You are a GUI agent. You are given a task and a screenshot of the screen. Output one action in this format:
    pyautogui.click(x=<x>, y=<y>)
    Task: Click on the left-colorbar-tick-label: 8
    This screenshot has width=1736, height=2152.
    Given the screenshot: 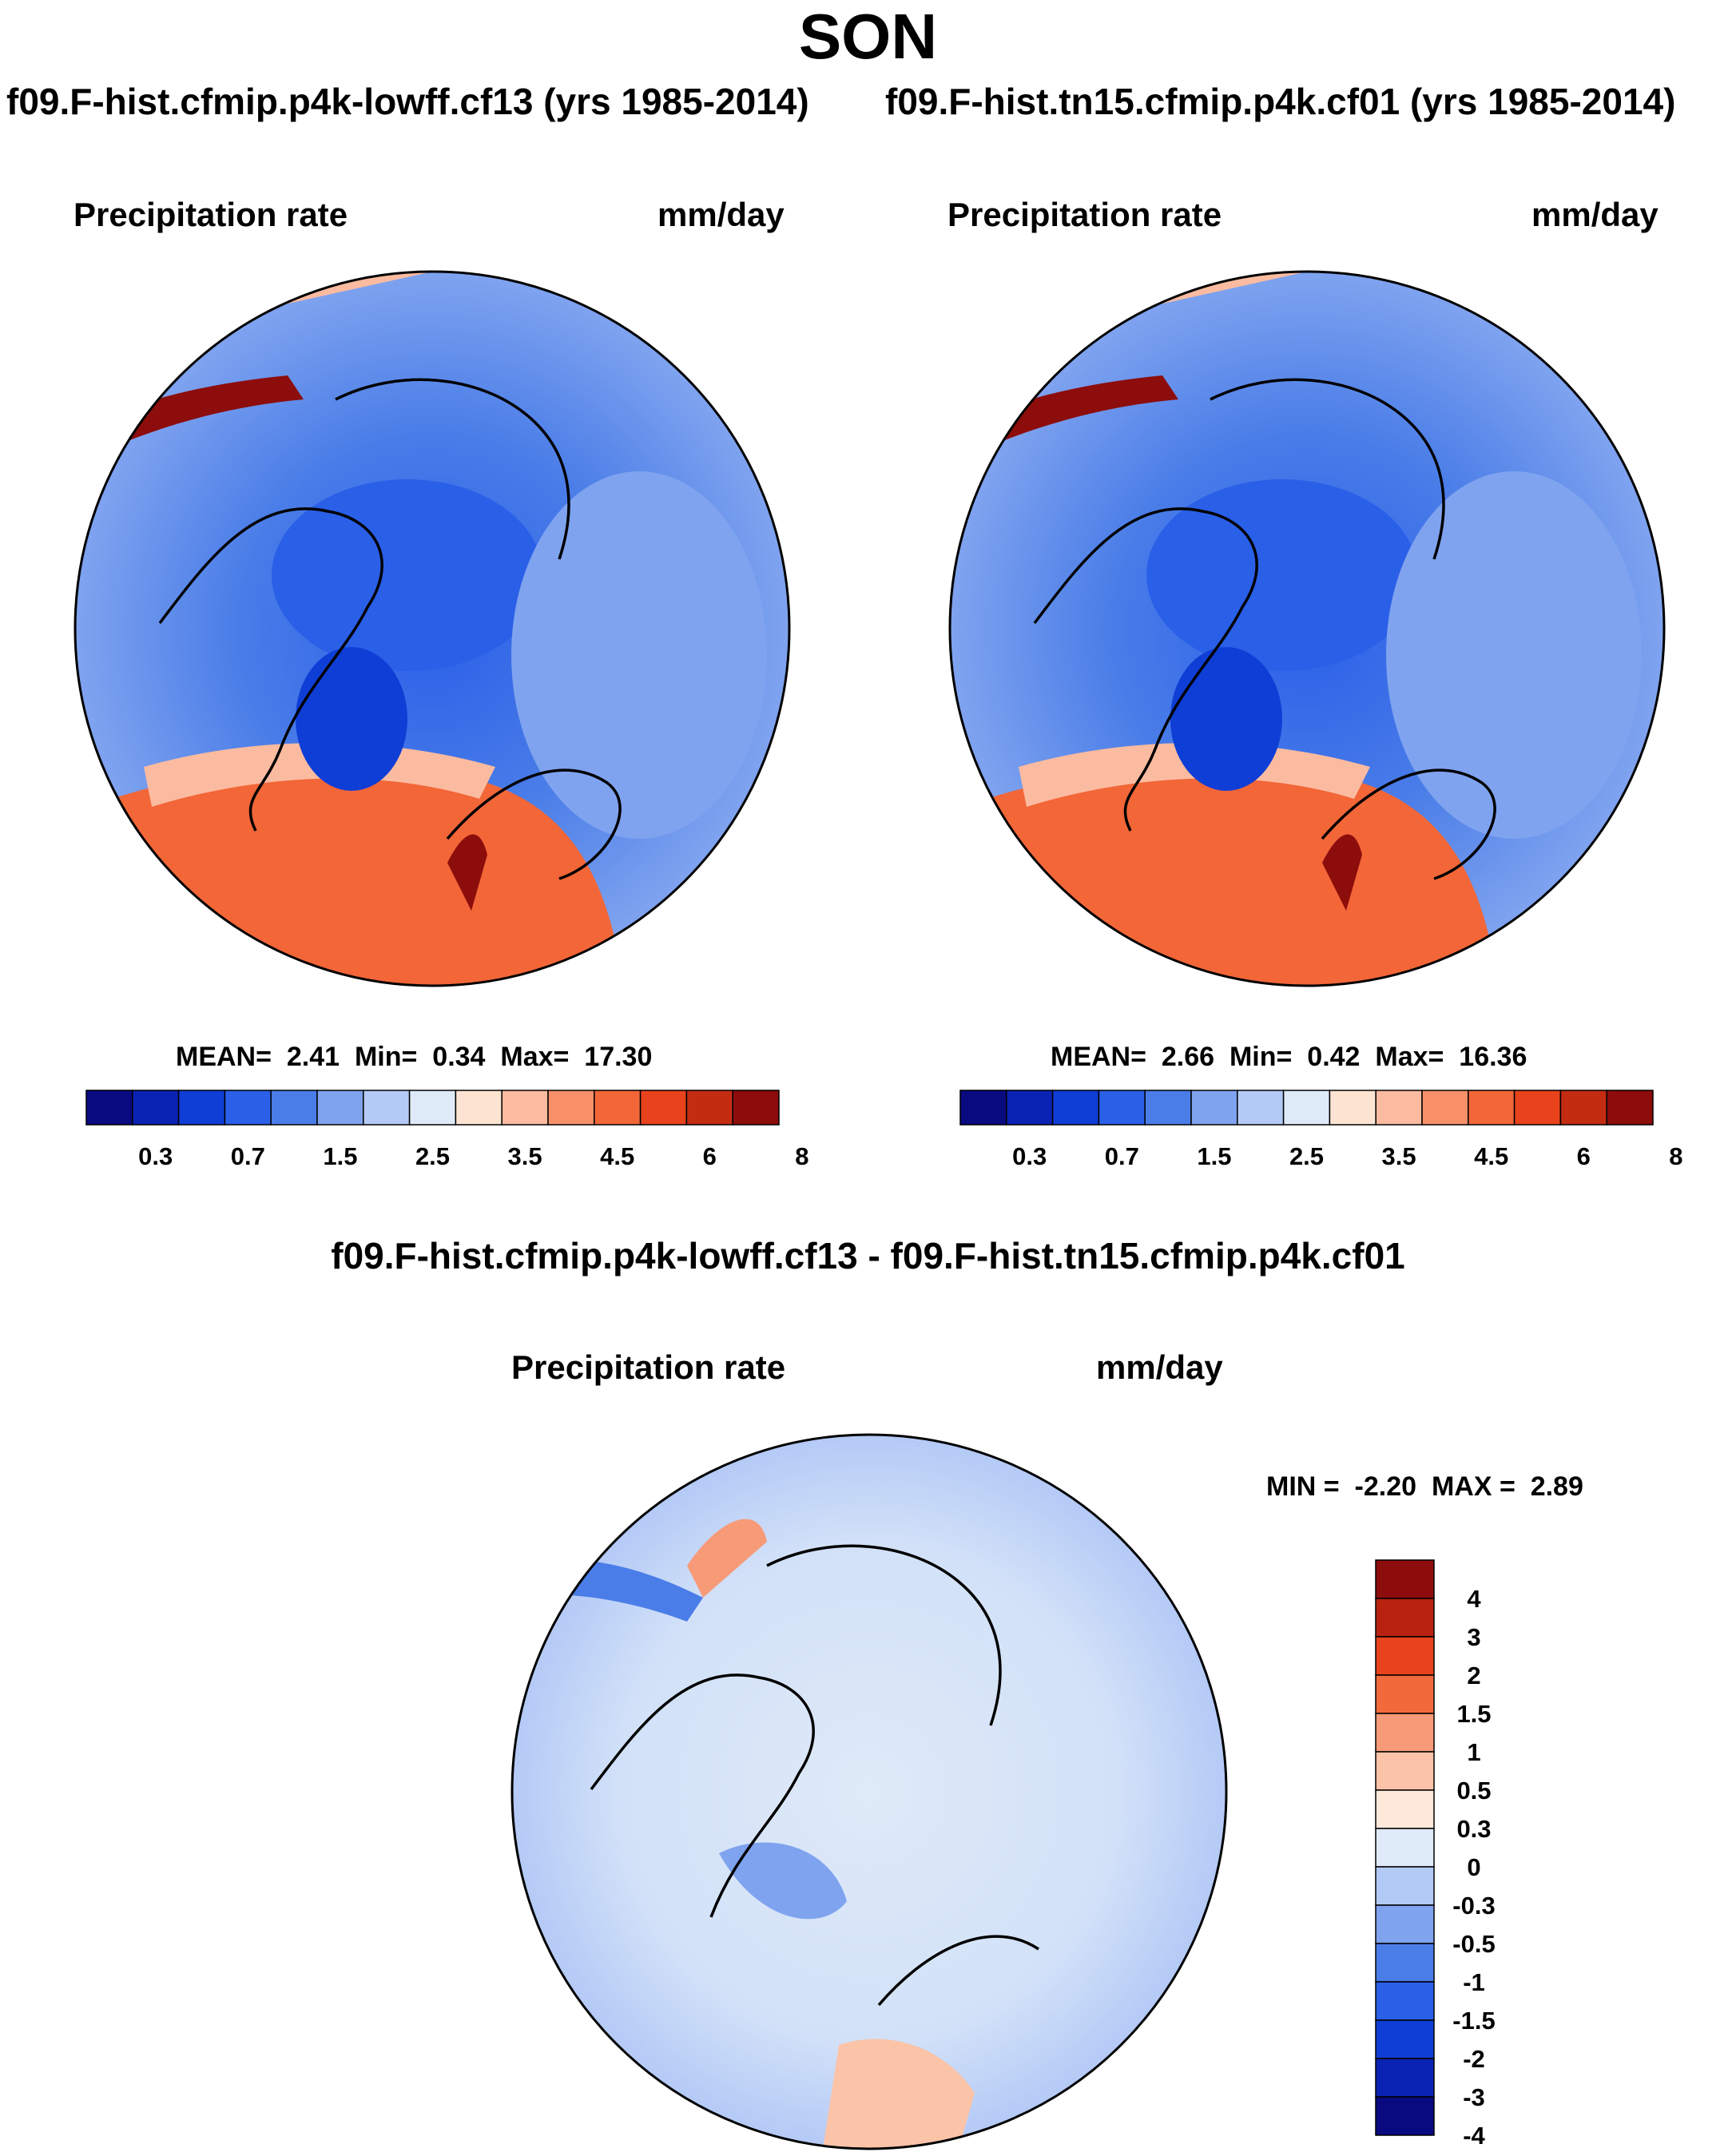 What is the action you would take?
    pyautogui.click(x=801, y=1156)
    